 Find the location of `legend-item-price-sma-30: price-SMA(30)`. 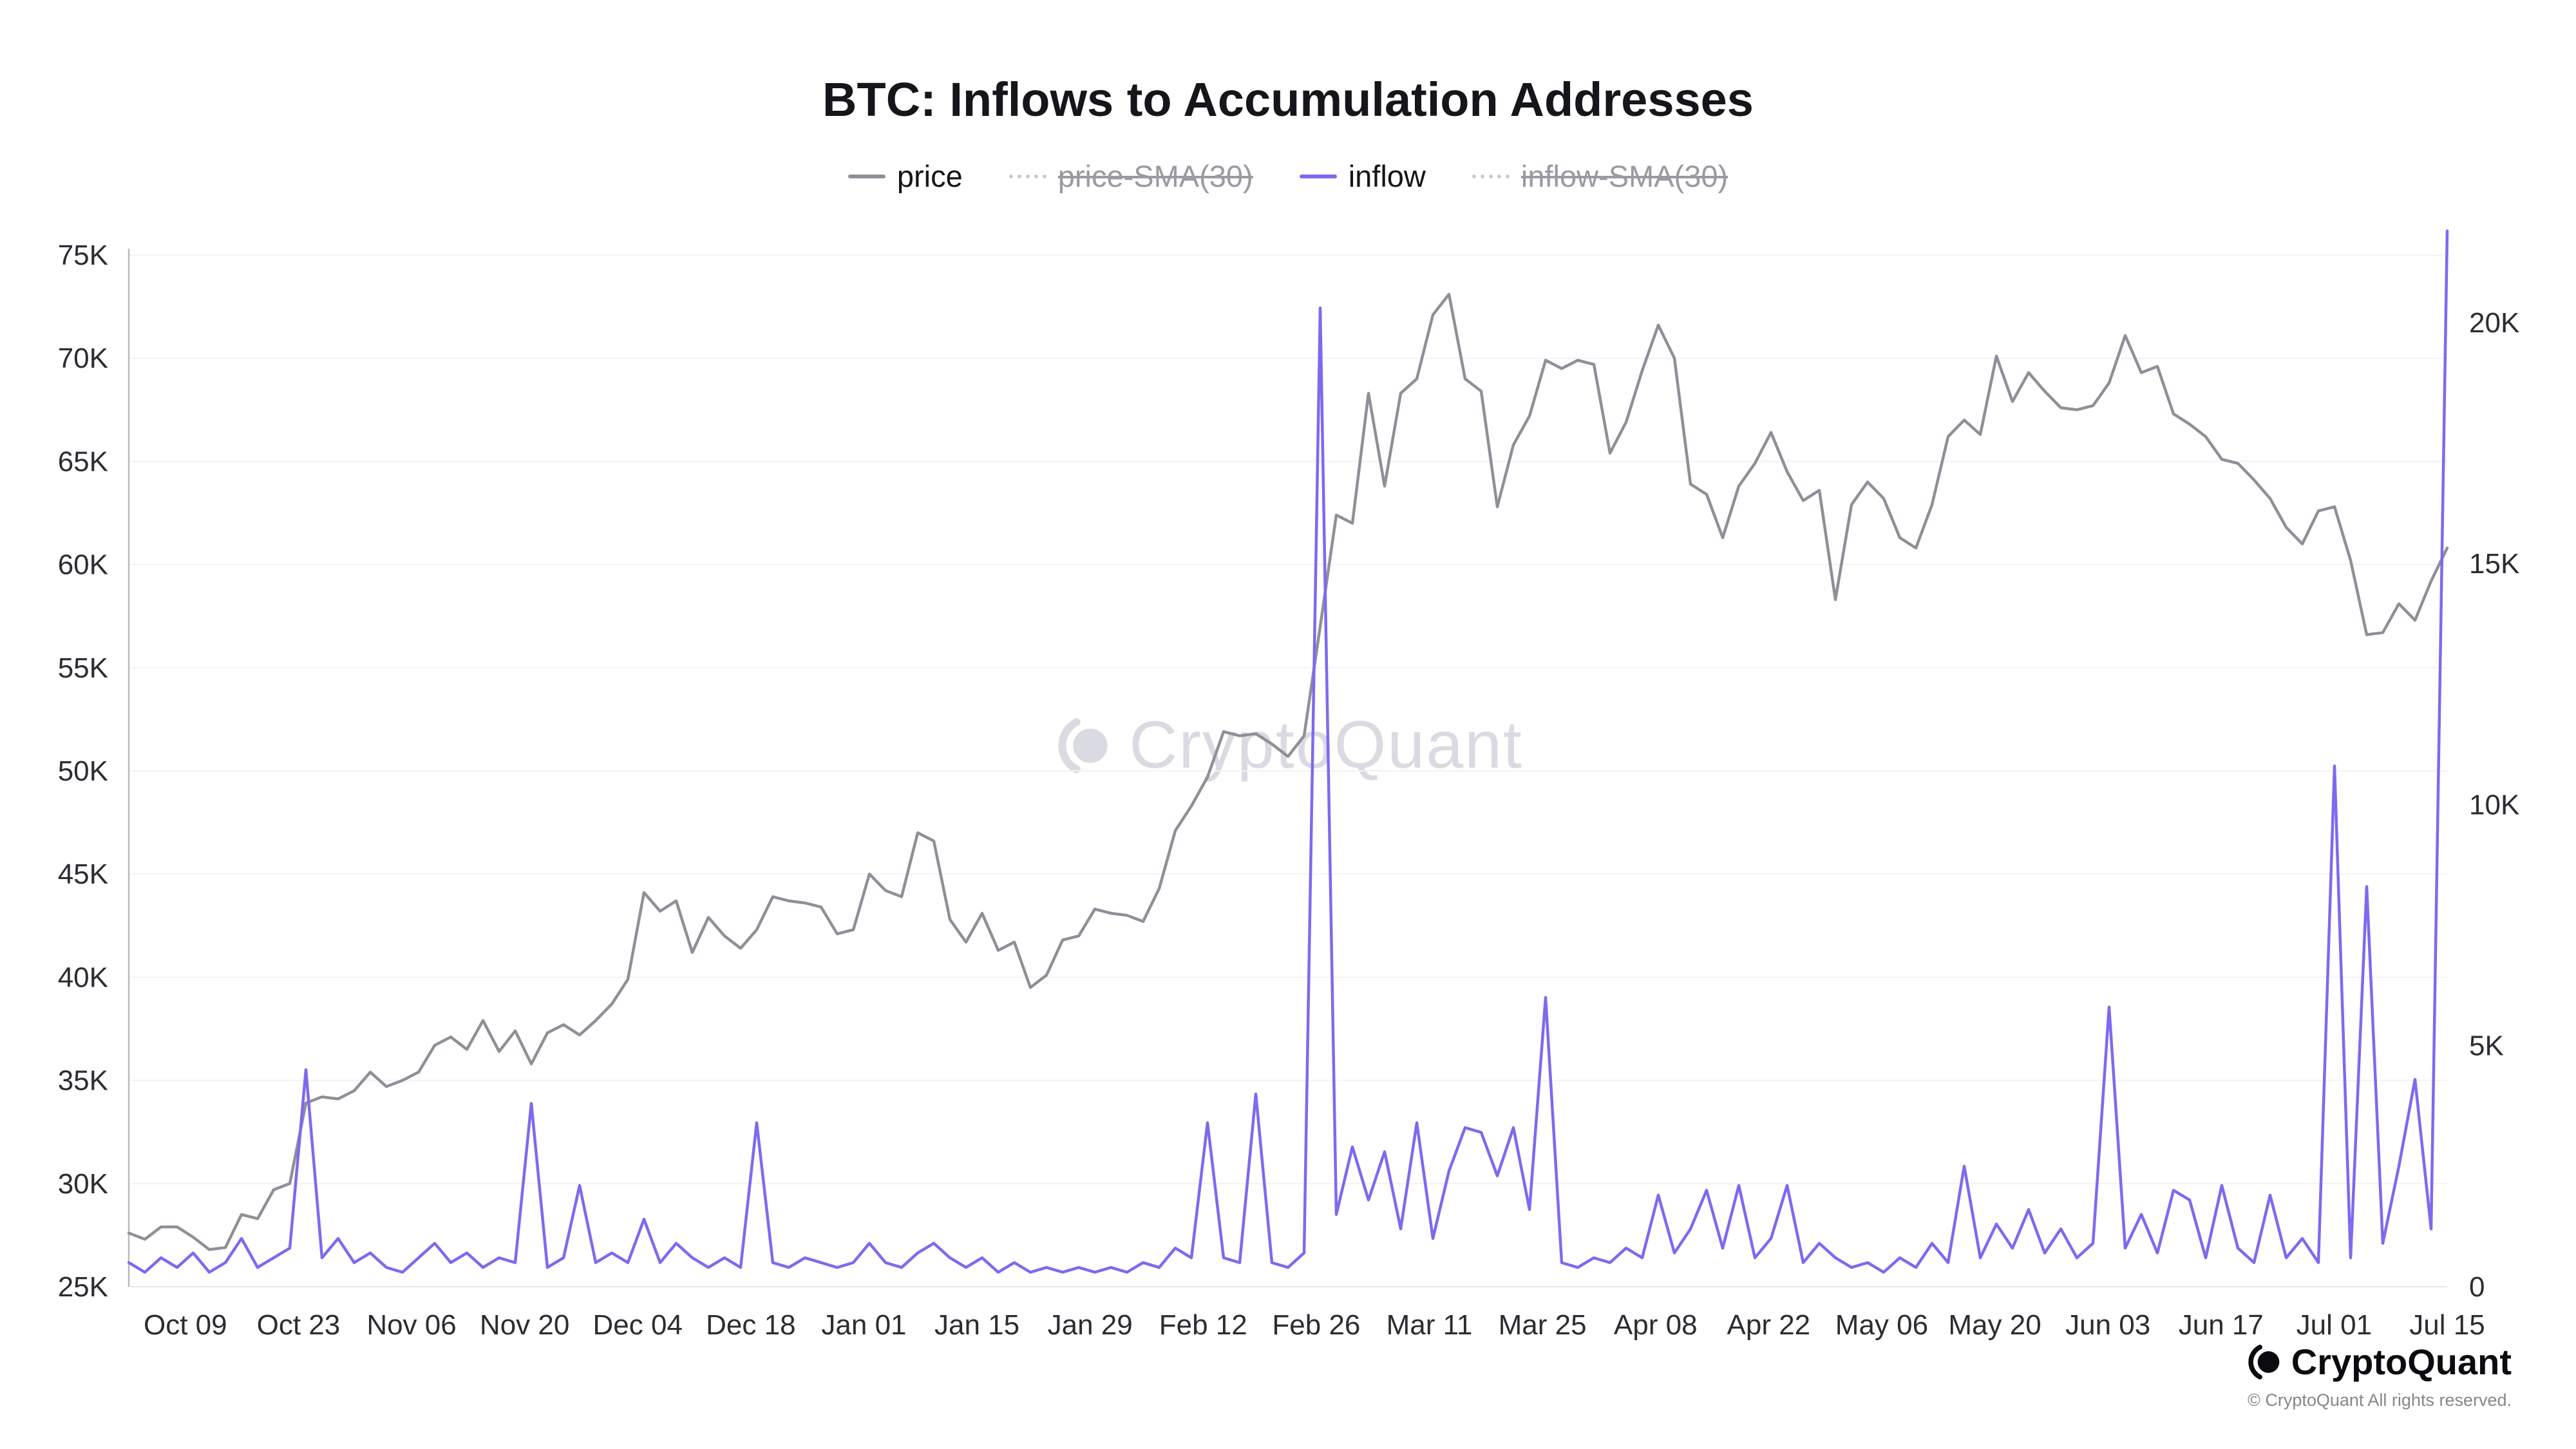

legend-item-price-sma-30: price-SMA(30) is located at coordinates (1131, 176).